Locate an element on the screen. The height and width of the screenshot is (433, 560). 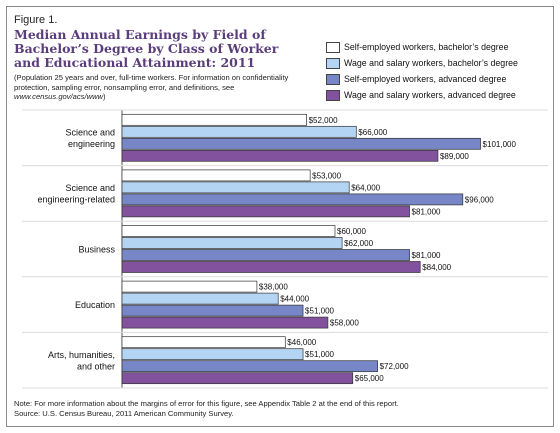
category-label: engineering is located at coordinates (91, 144).